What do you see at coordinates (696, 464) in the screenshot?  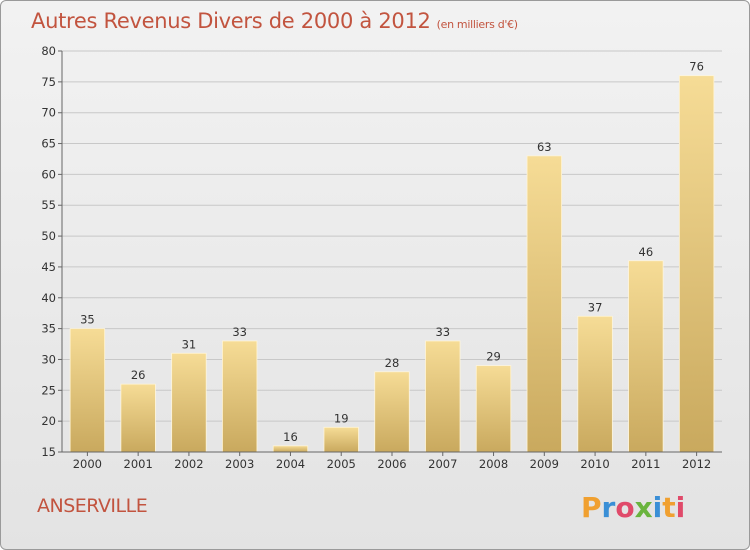 I see `x-tick-label: 2012` at bounding box center [696, 464].